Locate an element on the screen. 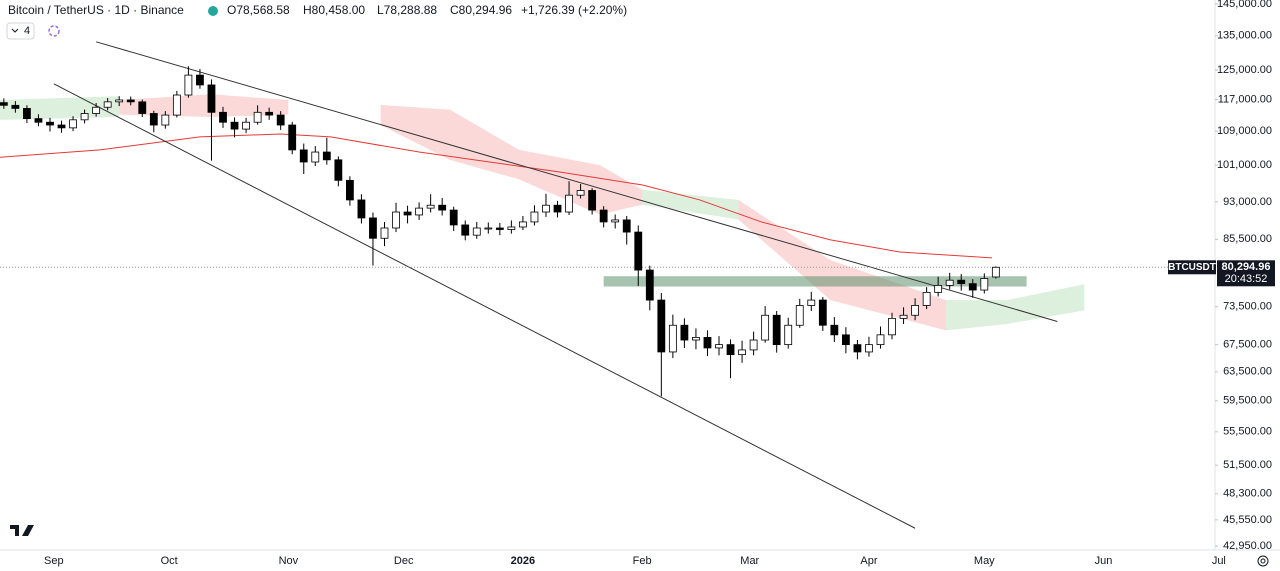 The image size is (1280, 571). settings-icon-core is located at coordinates (1263, 561).